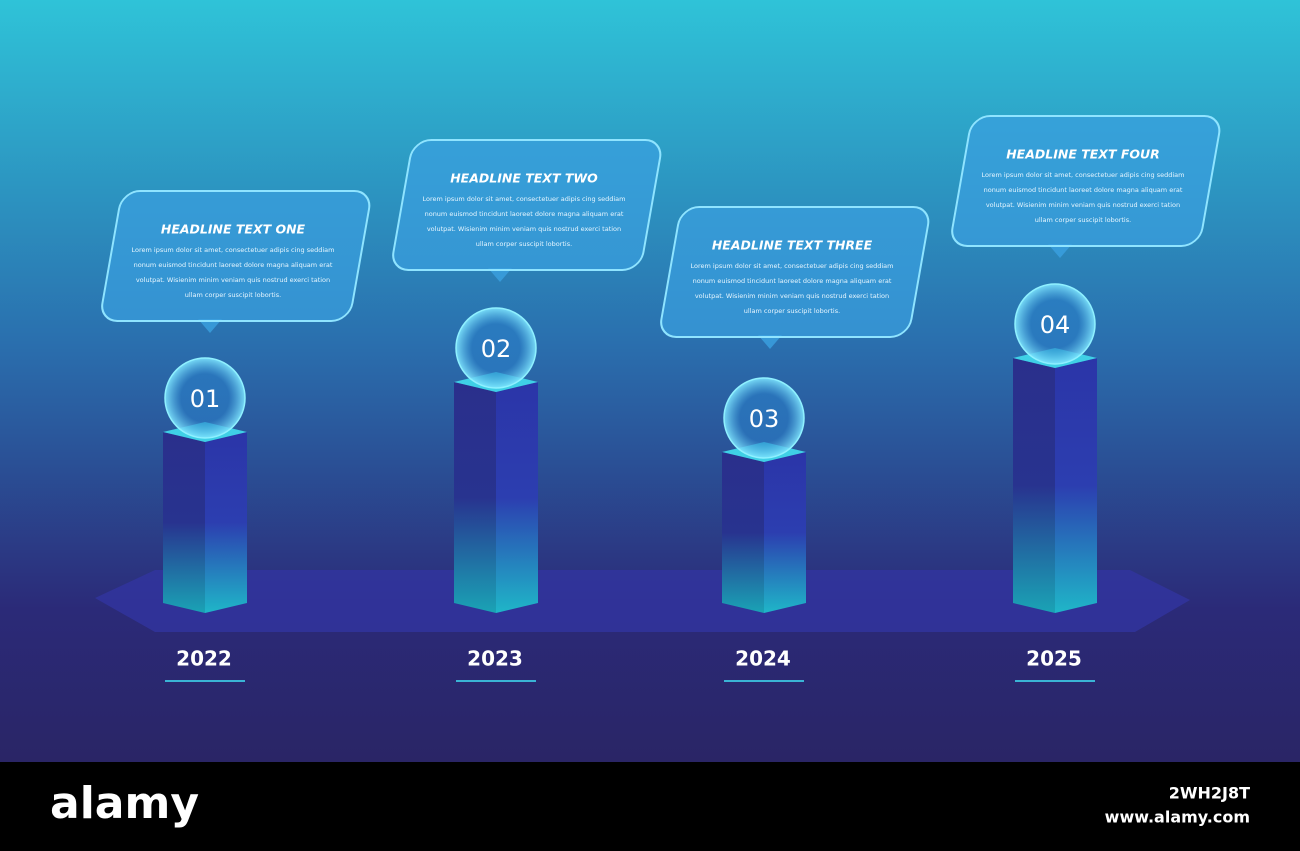  What do you see at coordinates (495, 659) in the screenshot?
I see `year: 2023` at bounding box center [495, 659].